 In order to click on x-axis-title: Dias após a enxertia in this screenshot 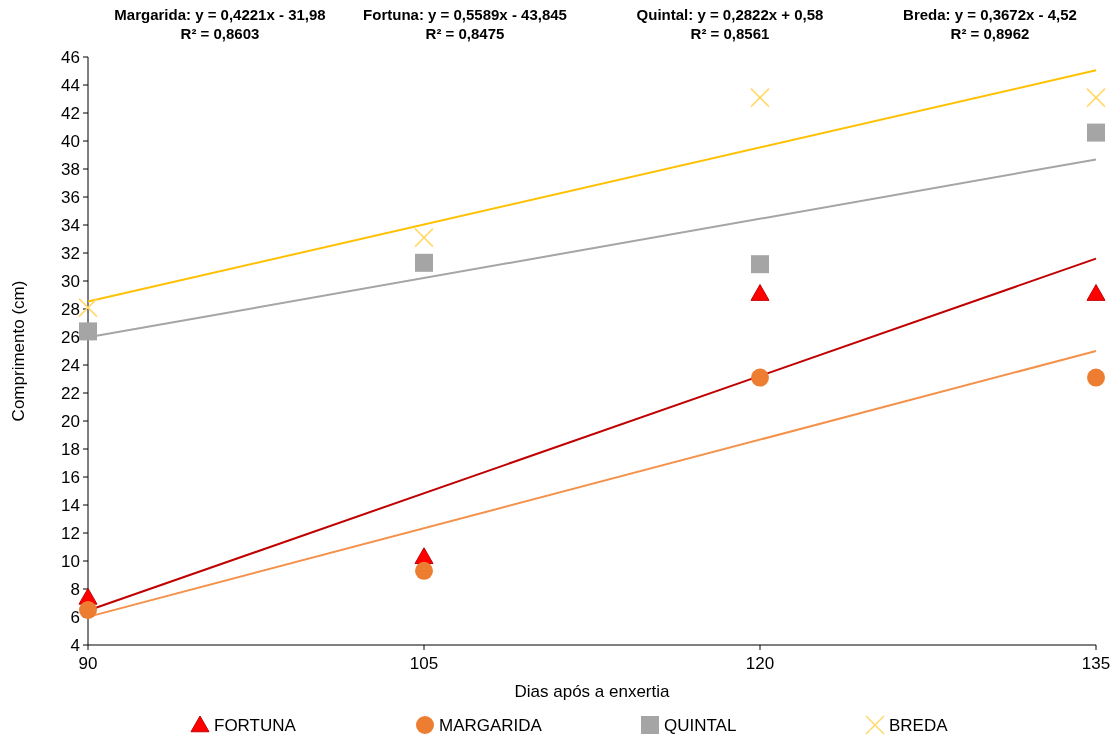, I will do `click(592, 691)`.